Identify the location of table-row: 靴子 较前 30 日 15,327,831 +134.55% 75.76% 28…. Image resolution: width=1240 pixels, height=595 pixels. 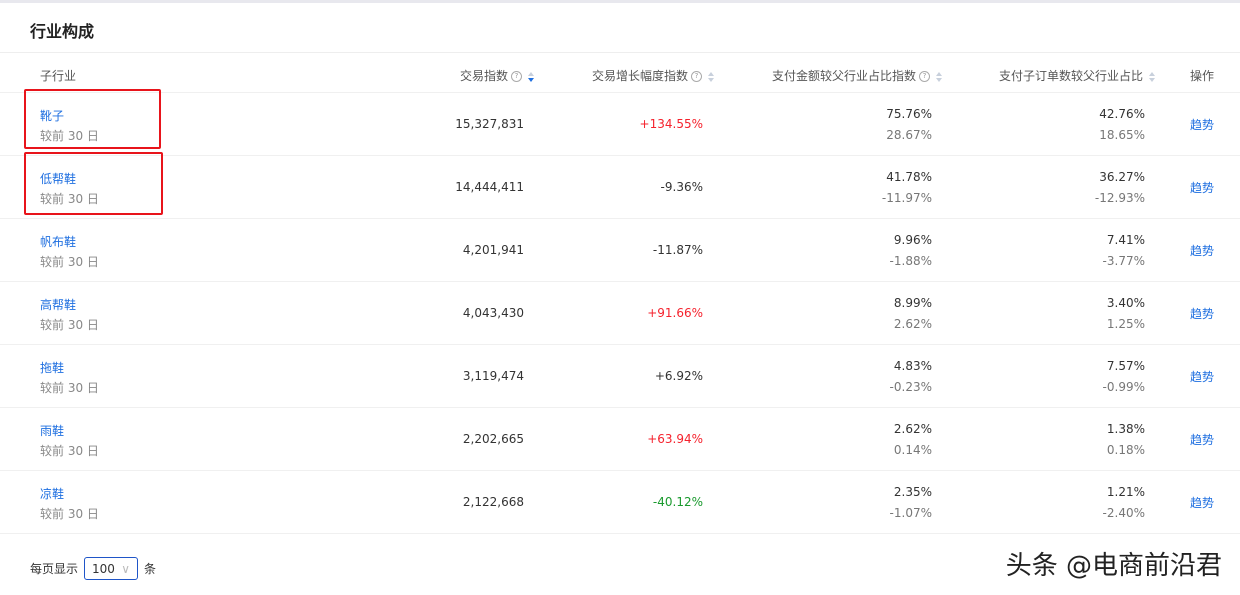
(620, 124).